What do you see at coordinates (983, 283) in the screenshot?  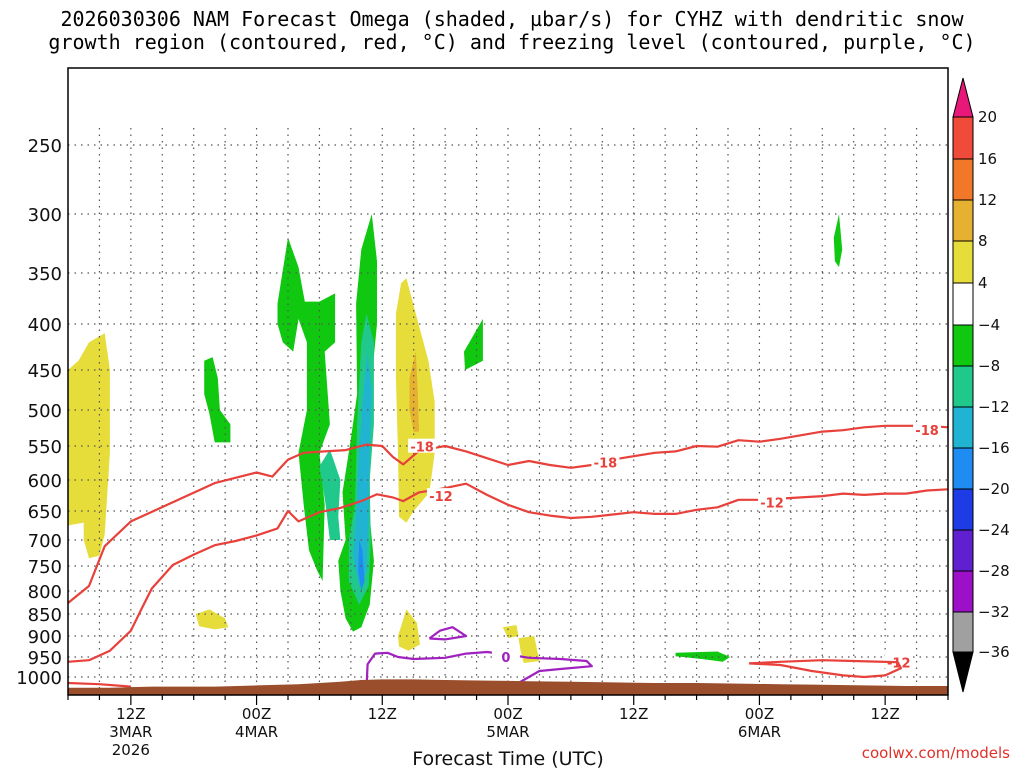 I see `colorbar-label-4: 4` at bounding box center [983, 283].